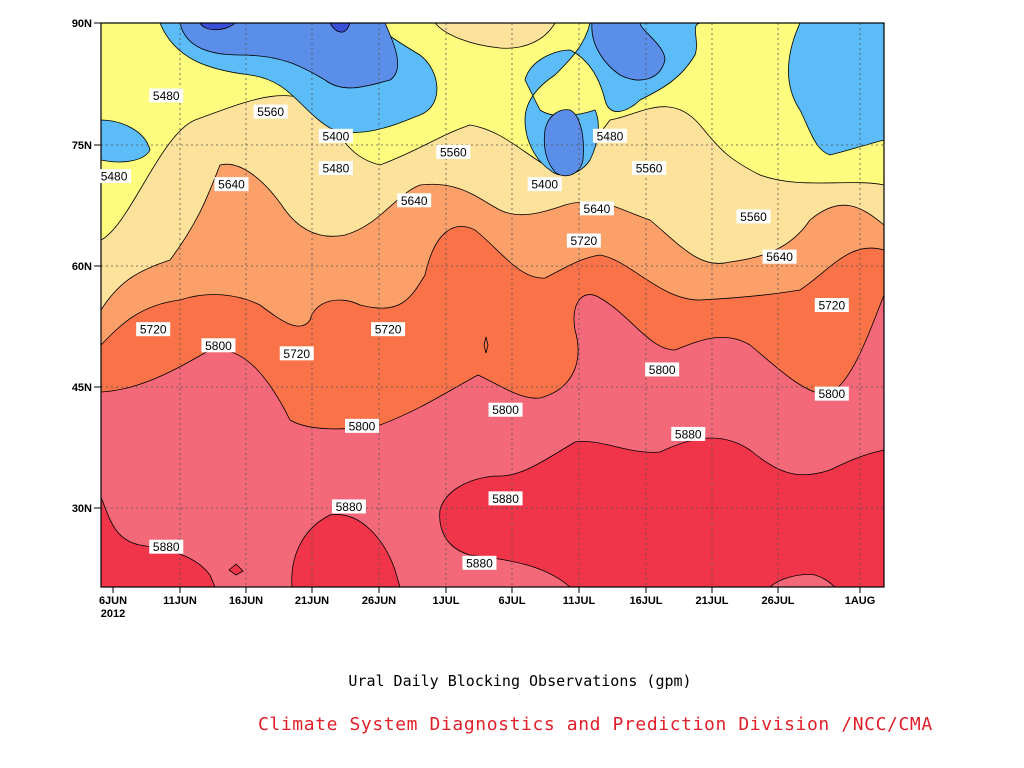 This screenshot has width=1024, height=768. What do you see at coordinates (628, 52) in the screenshot?
I see `band-5400-5480-ne` at bounding box center [628, 52].